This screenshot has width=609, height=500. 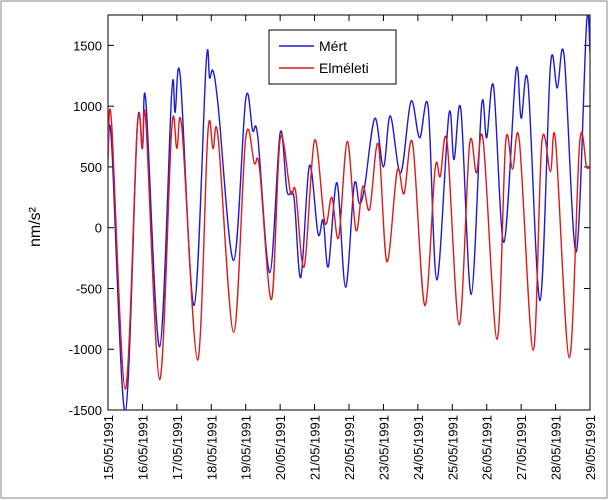 I want to click on x-tick-label: 29/05/1991, so click(x=590, y=447).